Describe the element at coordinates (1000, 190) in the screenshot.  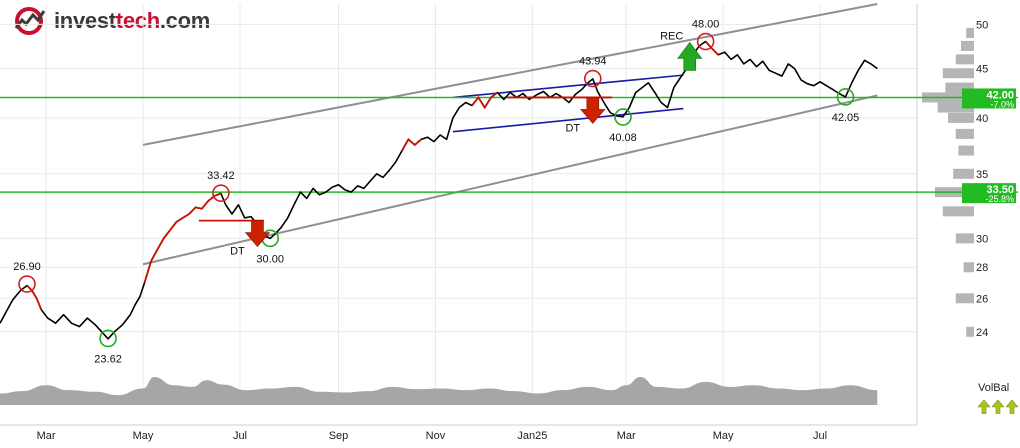
I see `support-line-value: 33.50` at that location.